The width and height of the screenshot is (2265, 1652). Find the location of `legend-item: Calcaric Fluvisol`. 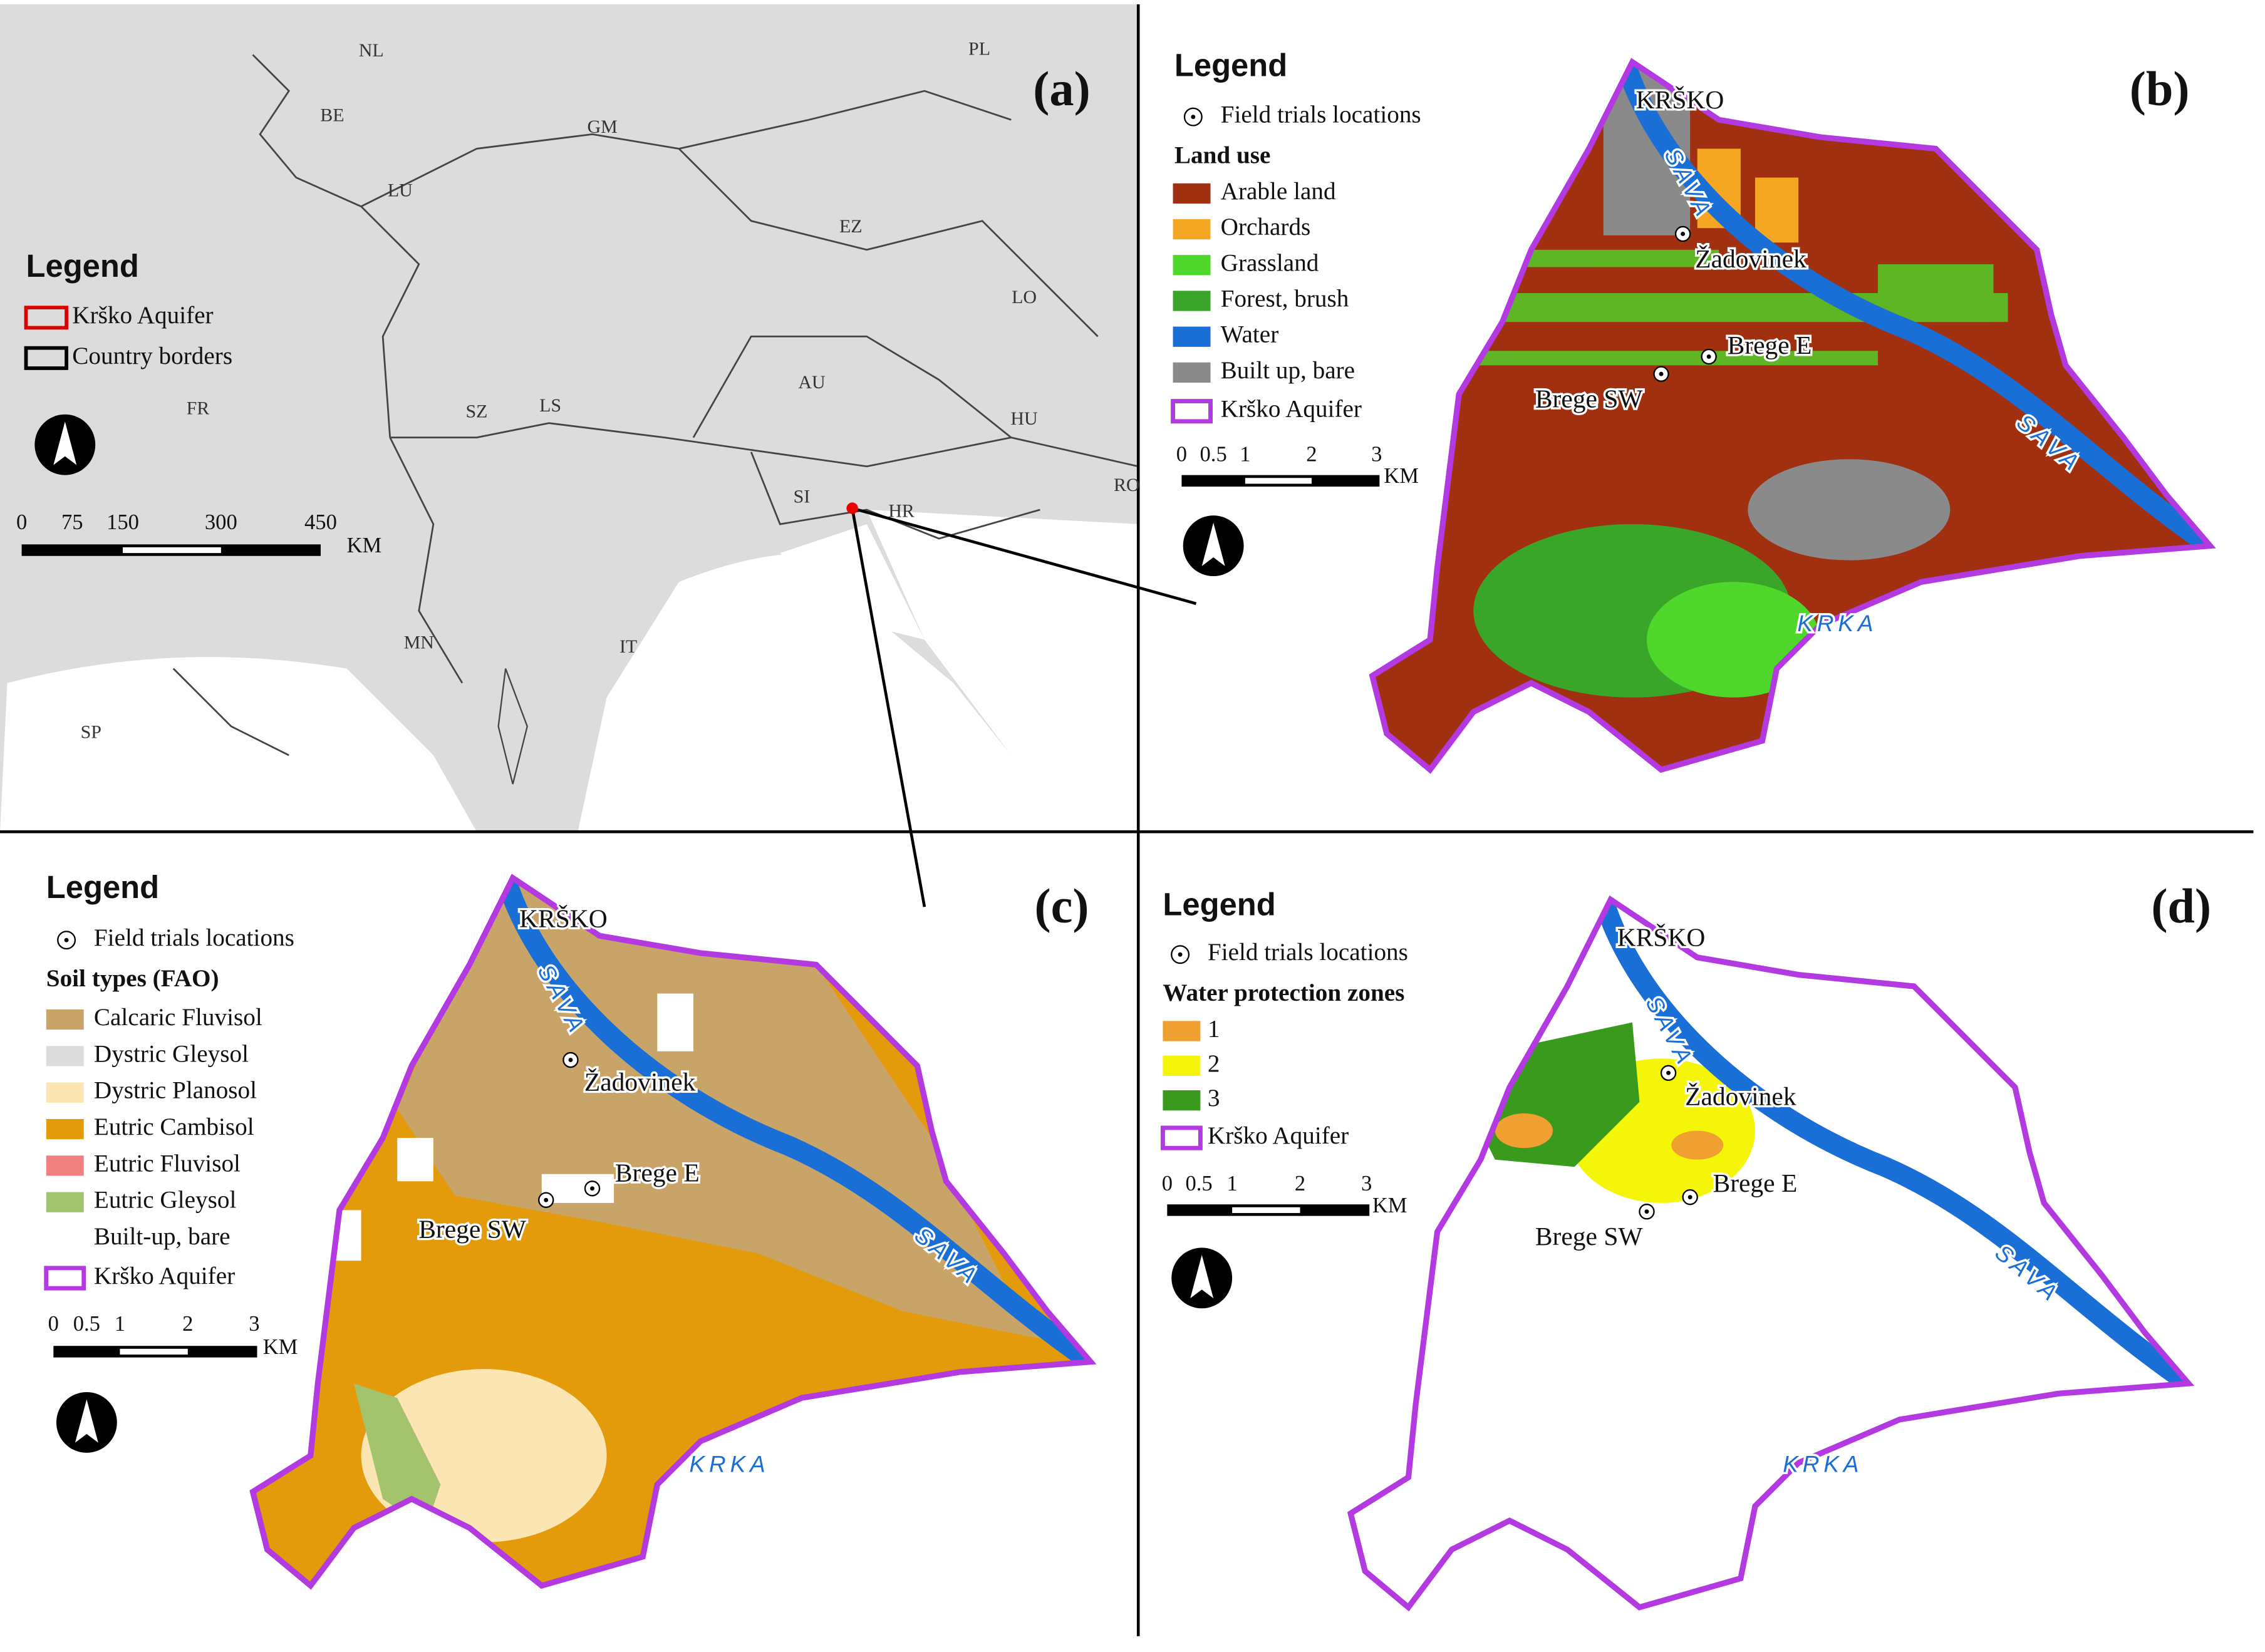

legend-item: Calcaric Fluvisol is located at coordinates (178, 1017).